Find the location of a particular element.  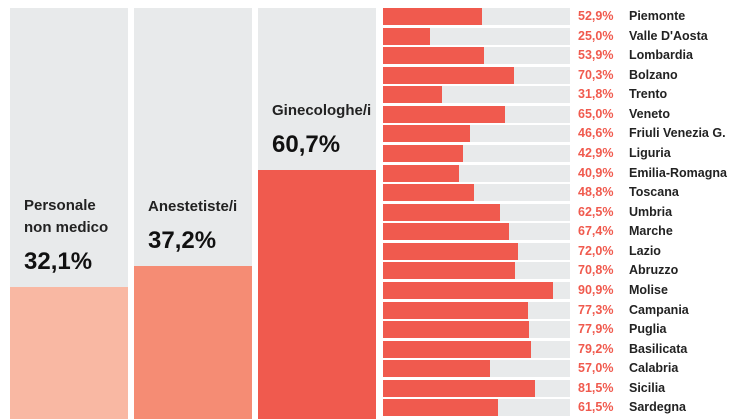

bar-value-label: 46,6% is located at coordinates (596, 133).